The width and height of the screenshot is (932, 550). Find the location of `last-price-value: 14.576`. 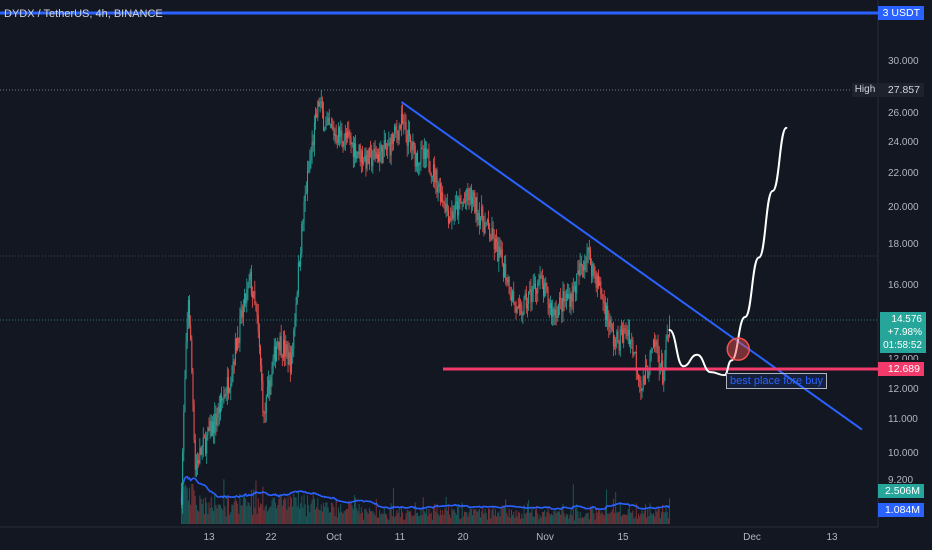

last-price-value: 14.576 is located at coordinates (906, 319).